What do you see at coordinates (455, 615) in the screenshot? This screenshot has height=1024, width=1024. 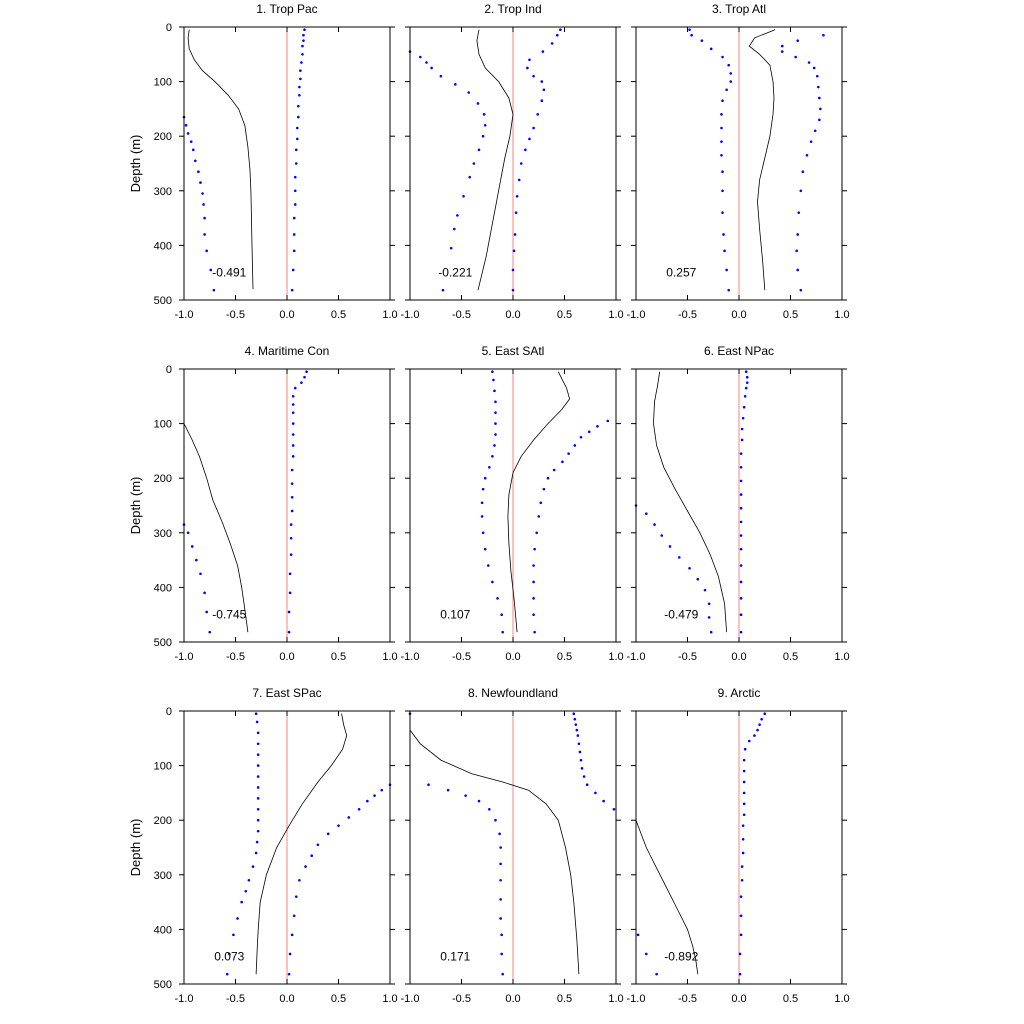 I see `correlation-label: 0.107` at bounding box center [455, 615].